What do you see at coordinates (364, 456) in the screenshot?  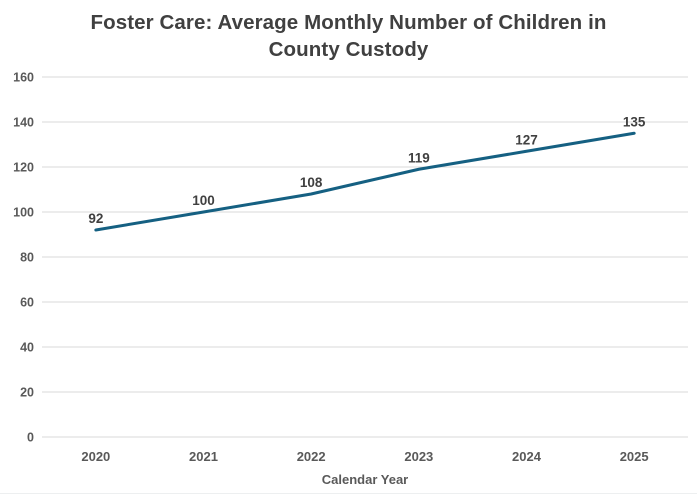 I see `x-axis-tick-labels: 2020 2021 2022 2023 2024 2025` at bounding box center [364, 456].